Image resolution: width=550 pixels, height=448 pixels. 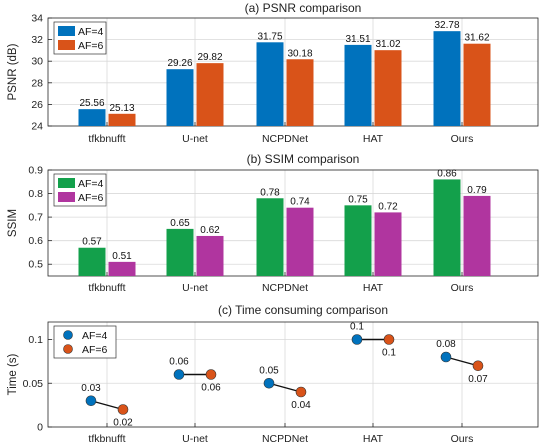 I want to click on time-category-label: Ours, so click(x=462, y=439).